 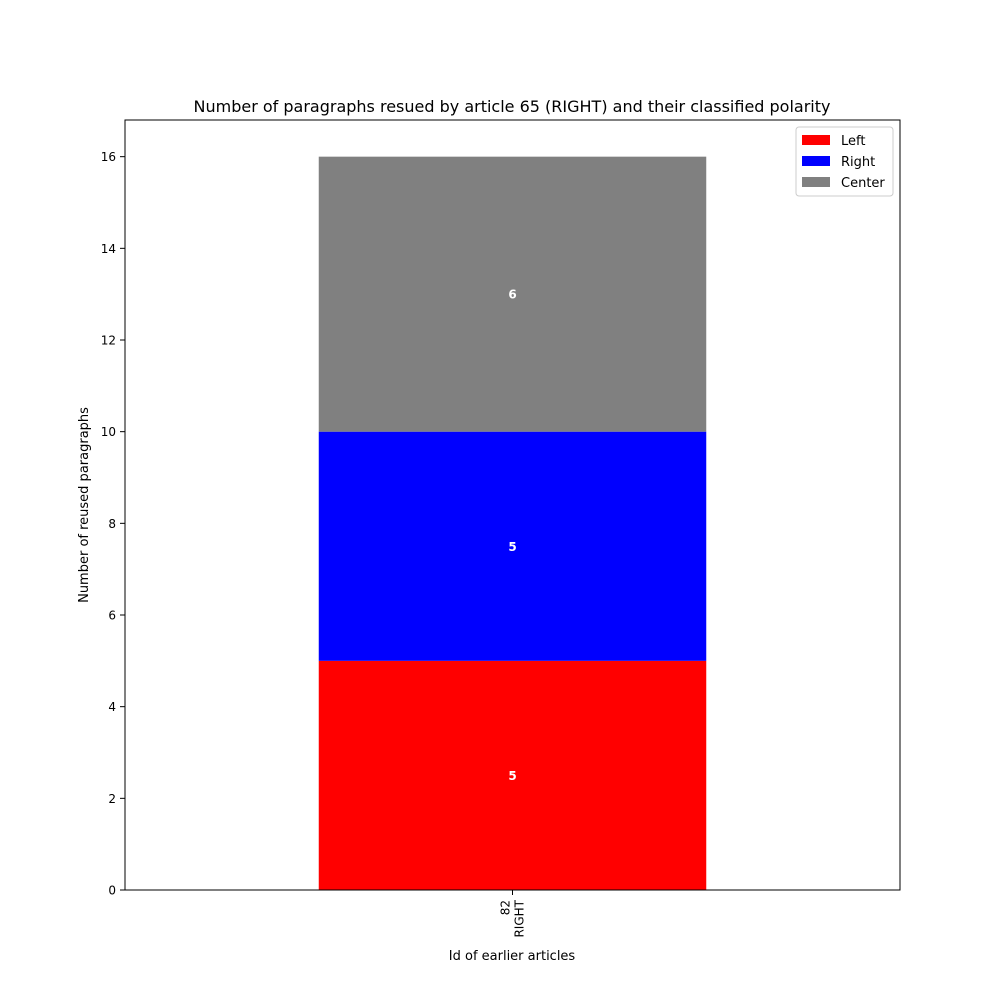 What do you see at coordinates (858, 162) in the screenshot?
I see `legend-label-right: Right` at bounding box center [858, 162].